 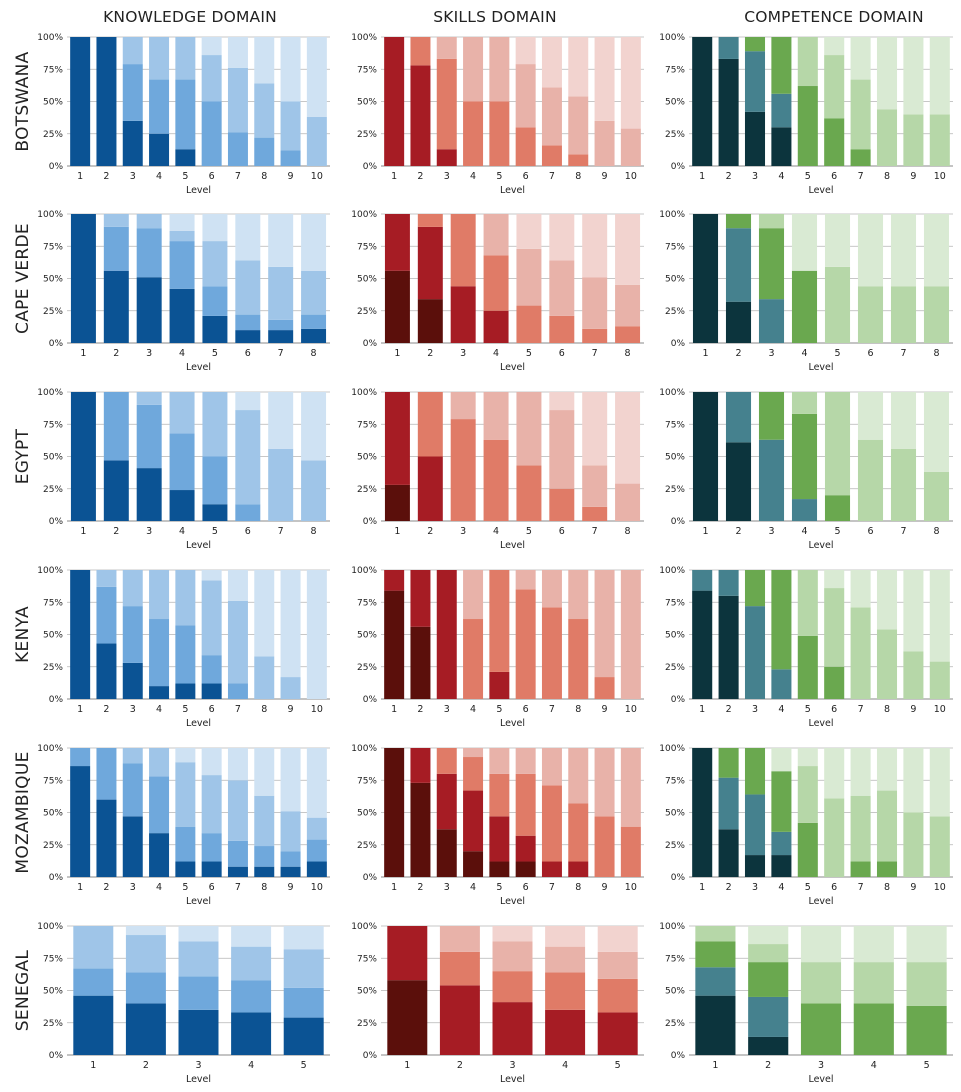 I want to click on x-tick-label: 7, so click(x=281, y=531).